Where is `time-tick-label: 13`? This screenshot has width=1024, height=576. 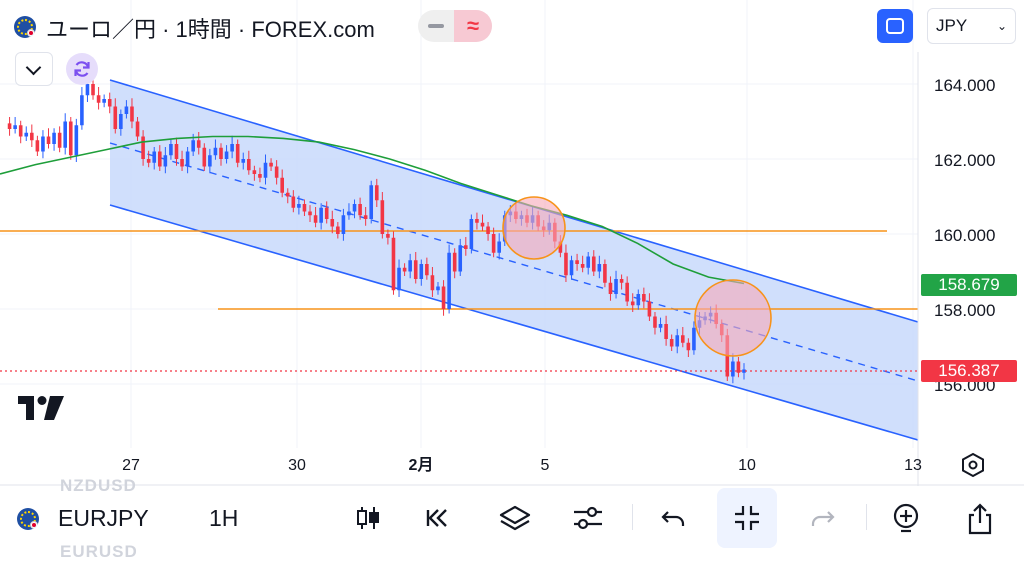 time-tick-label: 13 is located at coordinates (913, 465).